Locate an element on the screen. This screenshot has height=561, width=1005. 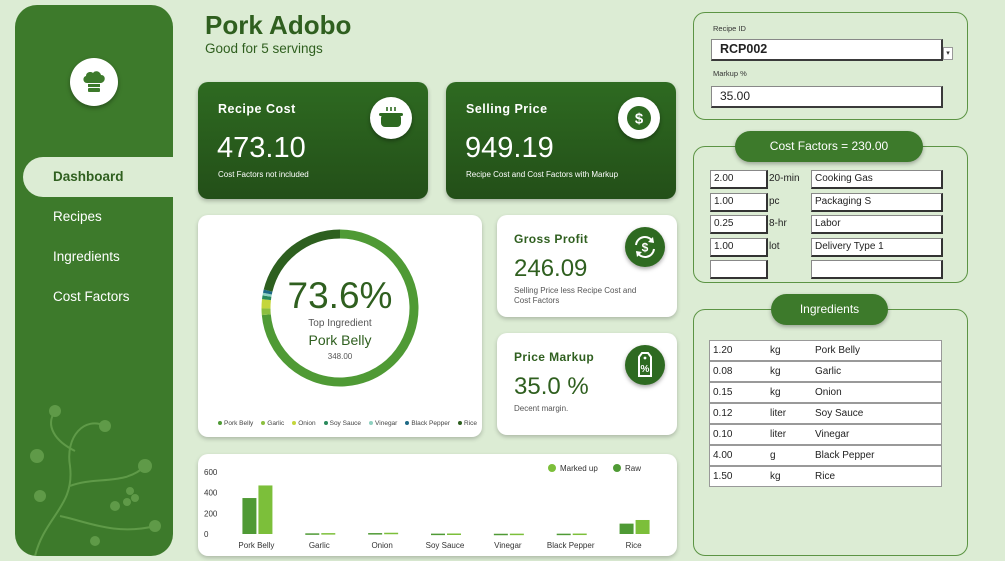
ingredient-row: 1.20 kg Pork Belly is located at coordinates (825, 350).